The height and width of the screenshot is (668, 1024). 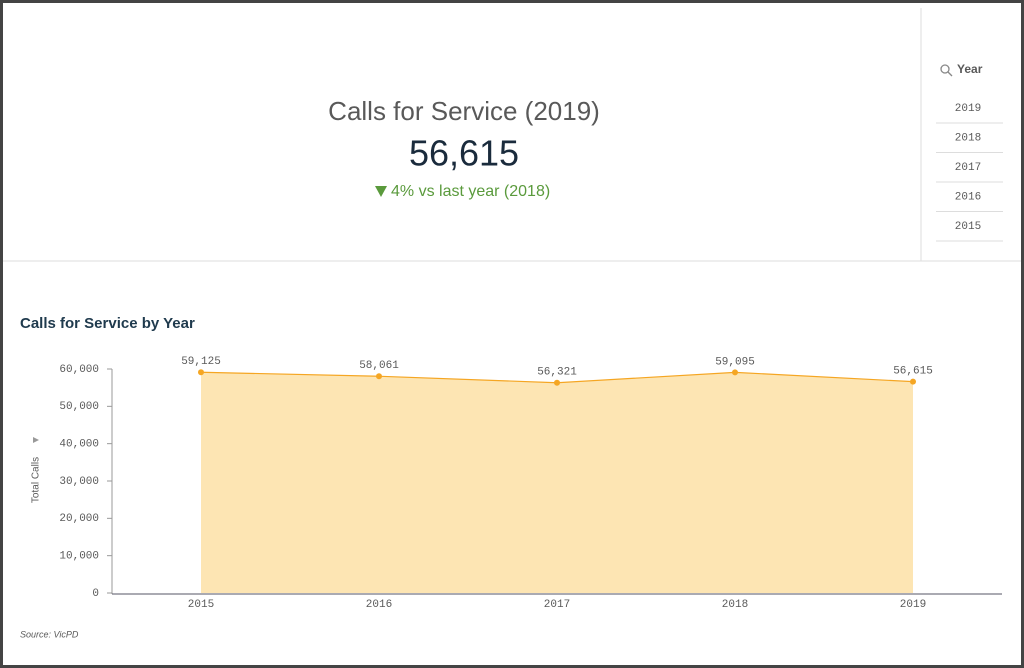 What do you see at coordinates (107, 323) in the screenshot?
I see `chart-title: Calls for Service by Year` at bounding box center [107, 323].